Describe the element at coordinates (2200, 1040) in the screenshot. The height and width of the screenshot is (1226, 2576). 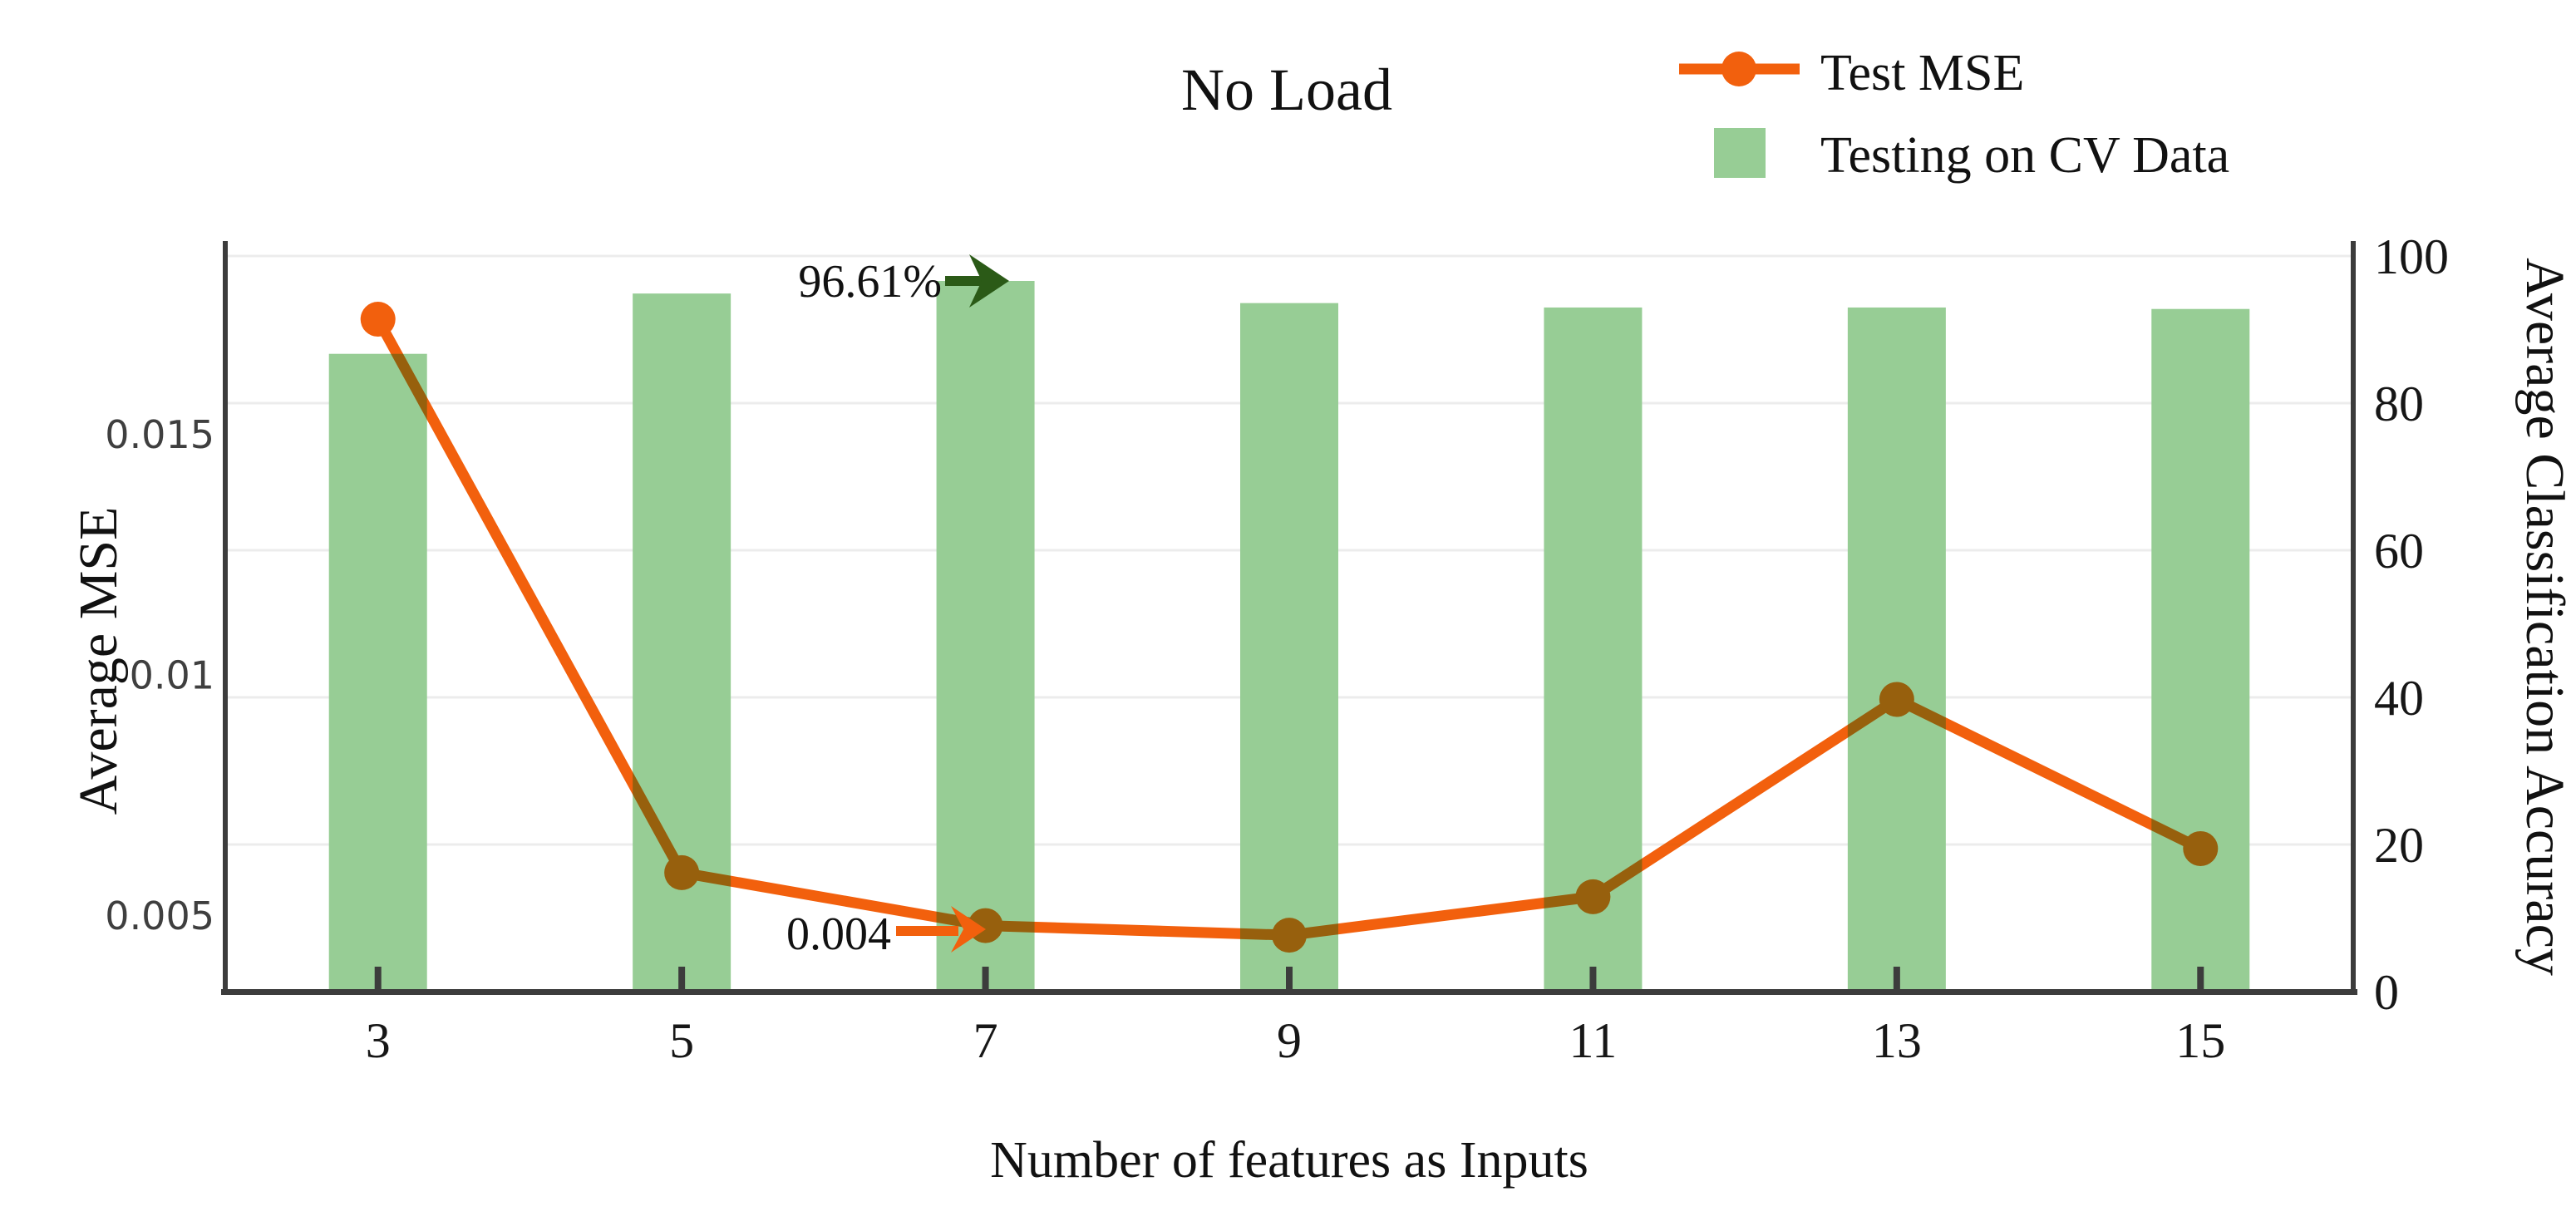
I see `x-tick-label: 15` at that location.